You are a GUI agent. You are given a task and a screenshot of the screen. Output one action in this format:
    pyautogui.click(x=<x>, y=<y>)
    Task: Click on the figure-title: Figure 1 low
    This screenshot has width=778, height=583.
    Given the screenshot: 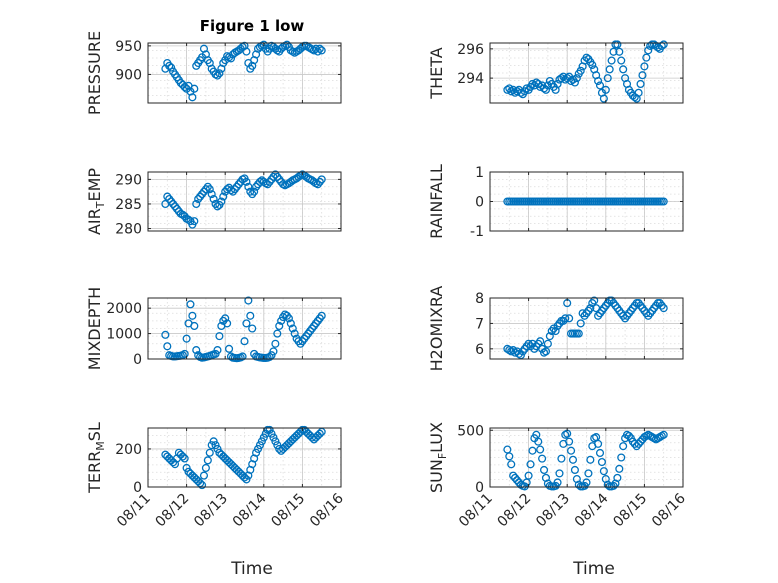 What is the action you would take?
    pyautogui.click(x=252, y=26)
    